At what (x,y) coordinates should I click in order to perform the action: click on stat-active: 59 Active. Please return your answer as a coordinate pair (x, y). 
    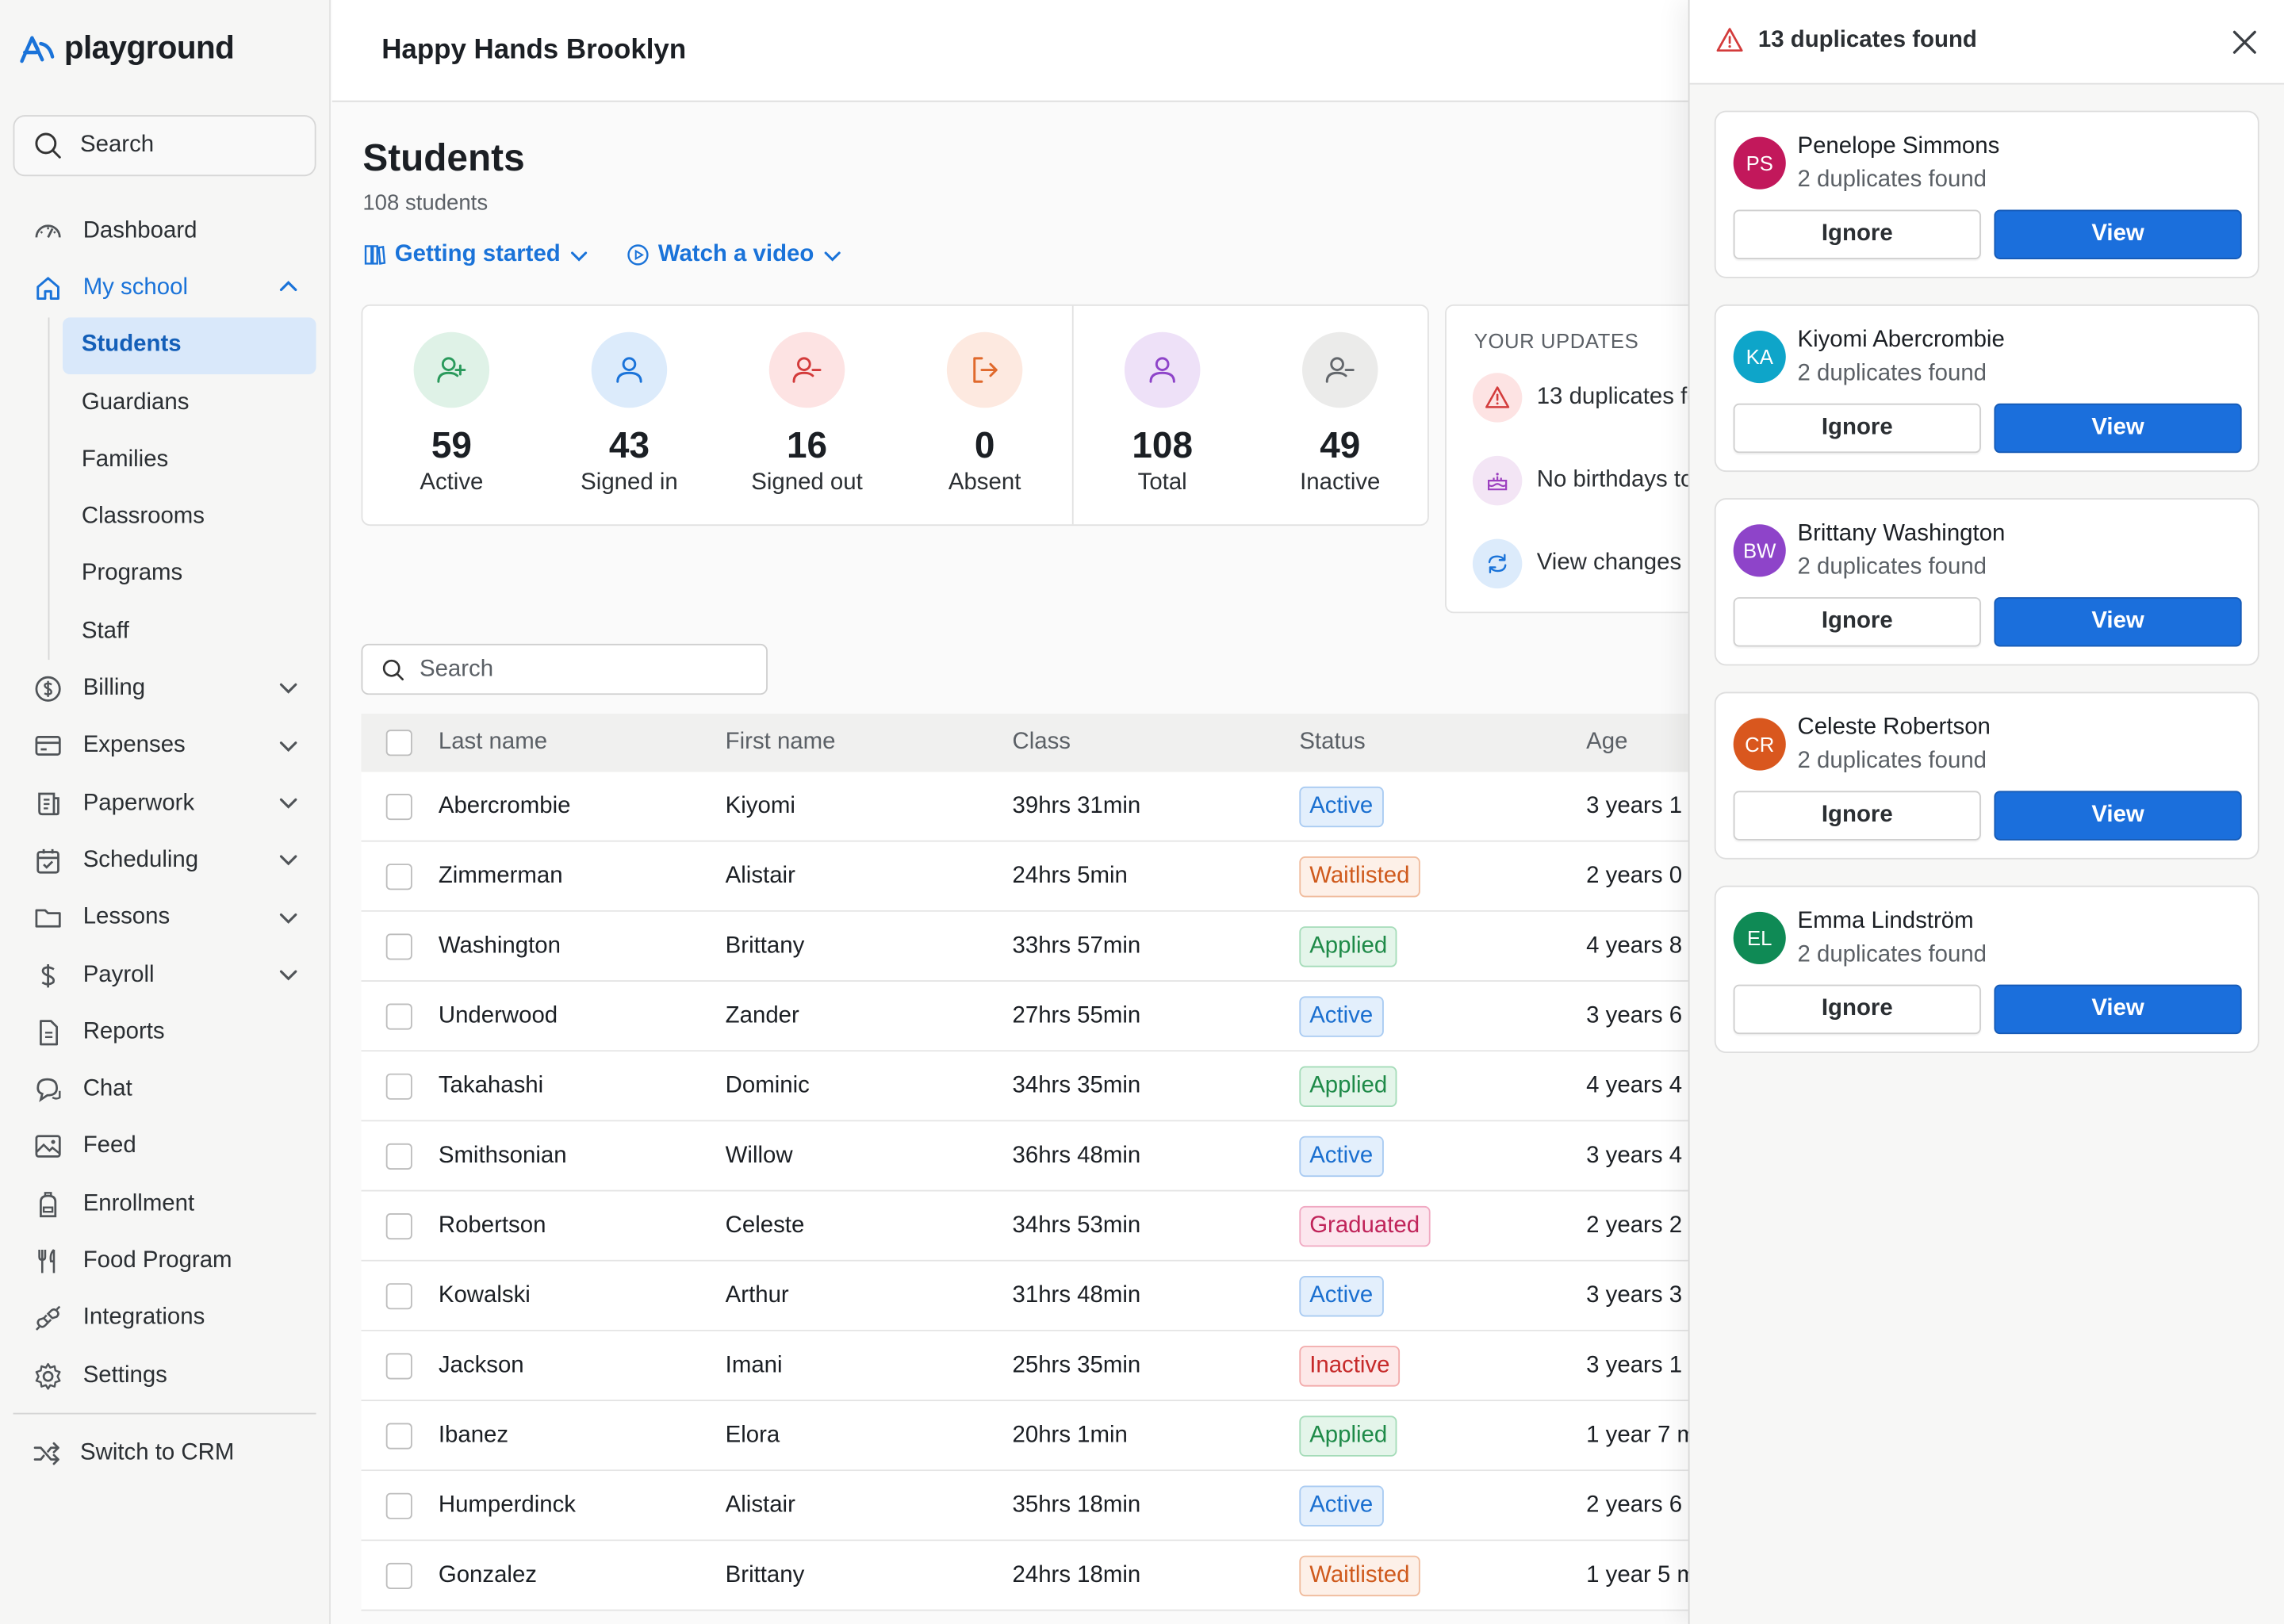
    Looking at the image, I should click on (451, 414).